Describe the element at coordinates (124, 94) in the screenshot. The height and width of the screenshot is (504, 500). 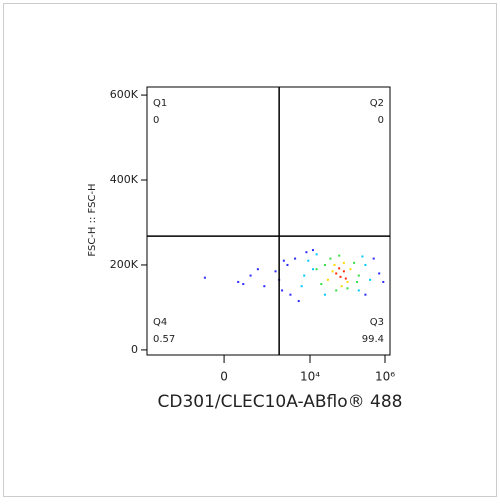
I see `y-tick-label: 600K` at that location.